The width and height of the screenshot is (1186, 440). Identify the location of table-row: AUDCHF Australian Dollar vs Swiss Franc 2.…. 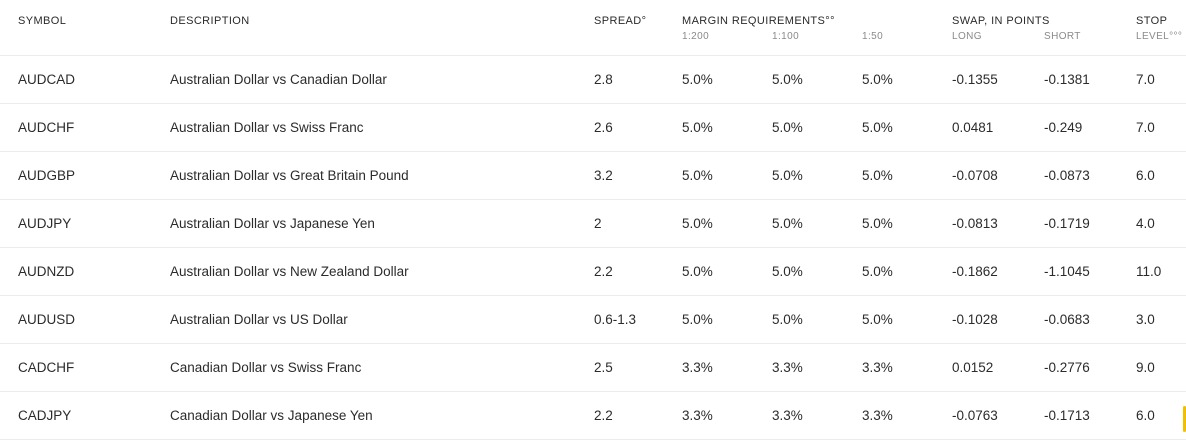
(593, 128).